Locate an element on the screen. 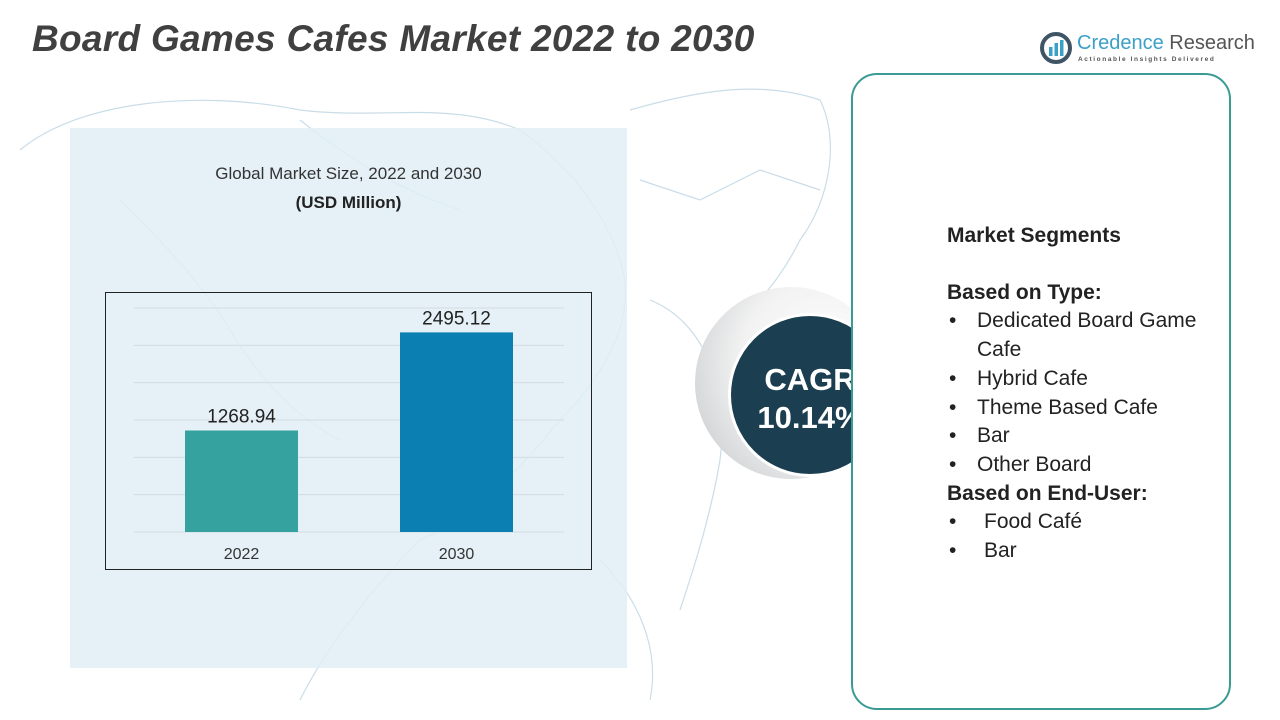  data-label: 2495.12 is located at coordinates (456, 318).